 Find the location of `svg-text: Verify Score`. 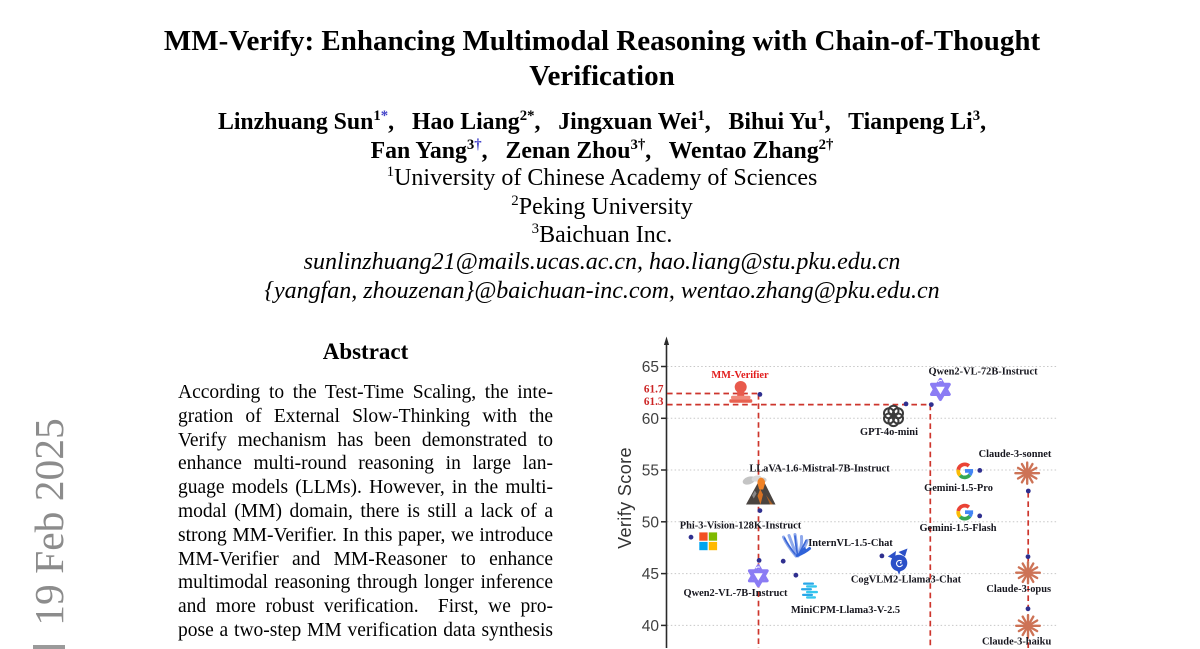

svg-text: Verify Score is located at coordinates (625, 498).